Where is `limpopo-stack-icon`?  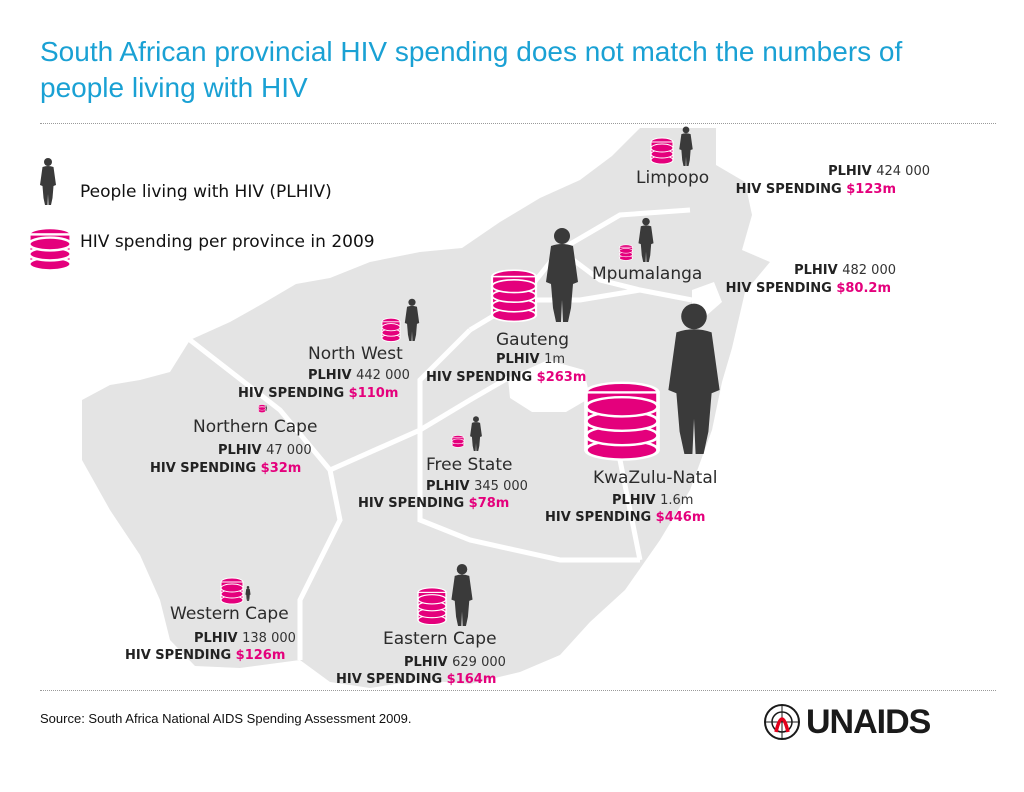
limpopo-stack-icon is located at coordinates (662, 151).